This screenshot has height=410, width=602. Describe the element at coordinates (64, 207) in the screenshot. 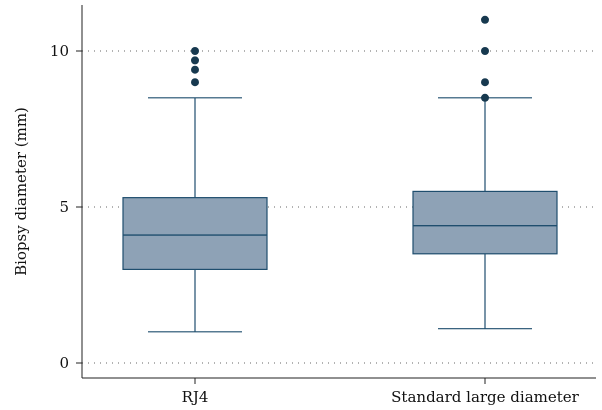

I see `y-tick-label: 5` at that location.